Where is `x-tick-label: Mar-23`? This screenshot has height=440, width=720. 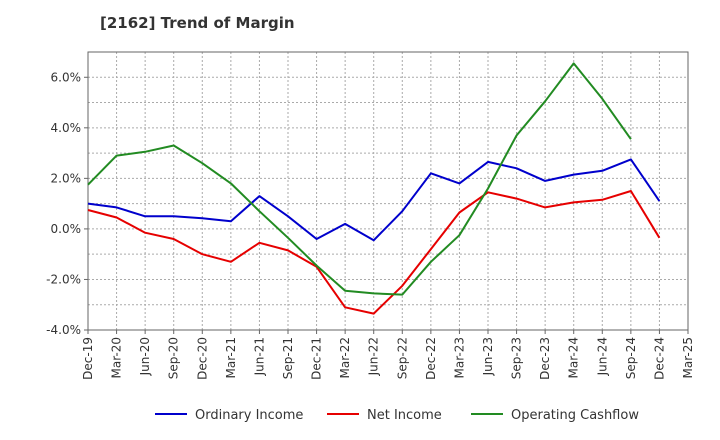
x-tick-label: Mar-23 is located at coordinates (459, 357).